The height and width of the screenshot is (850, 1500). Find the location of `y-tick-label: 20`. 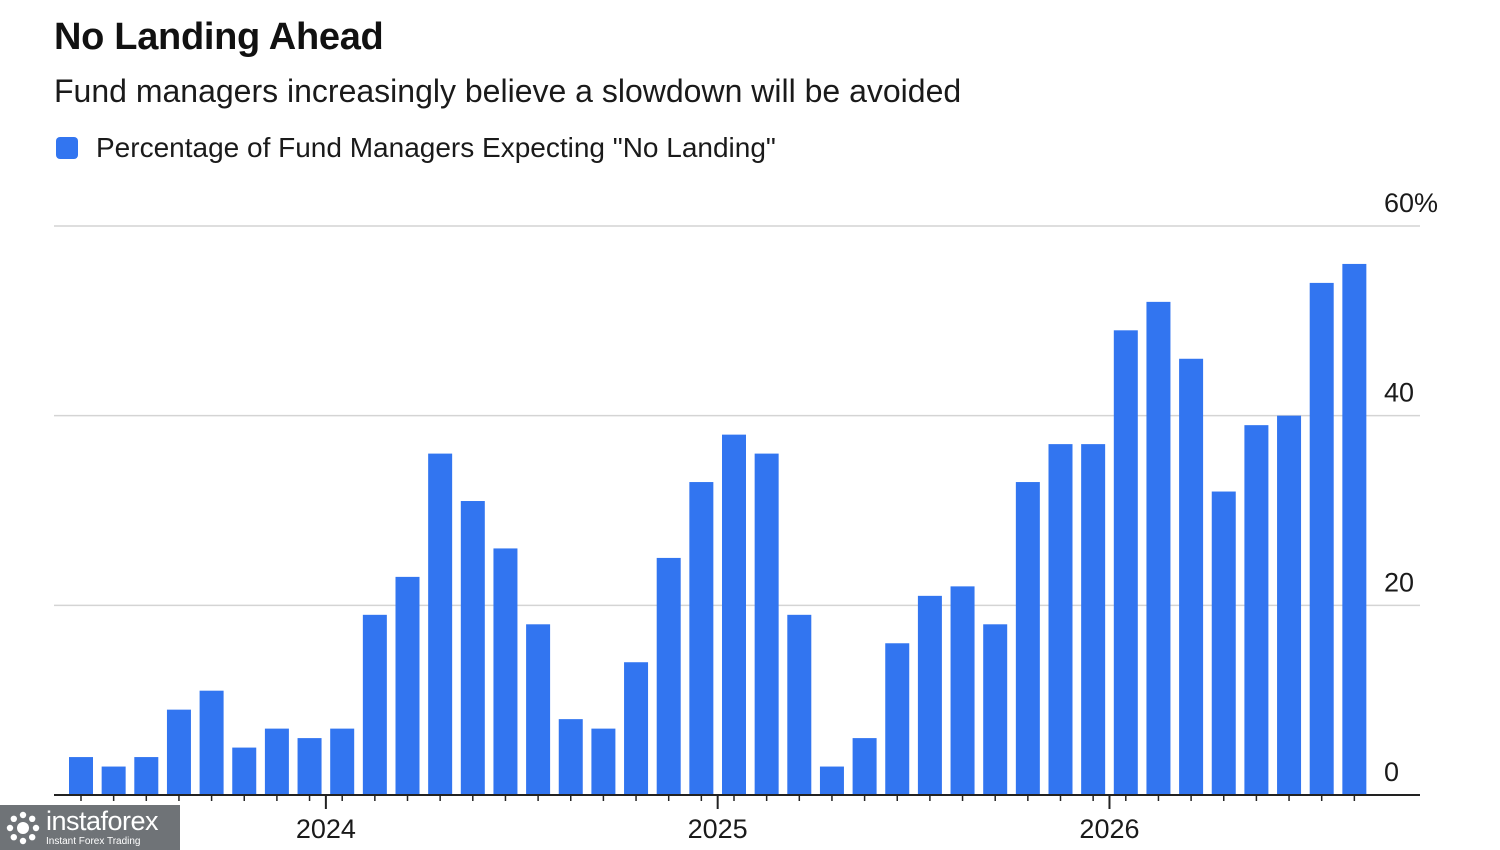

y-tick-label: 20 is located at coordinates (1399, 582).